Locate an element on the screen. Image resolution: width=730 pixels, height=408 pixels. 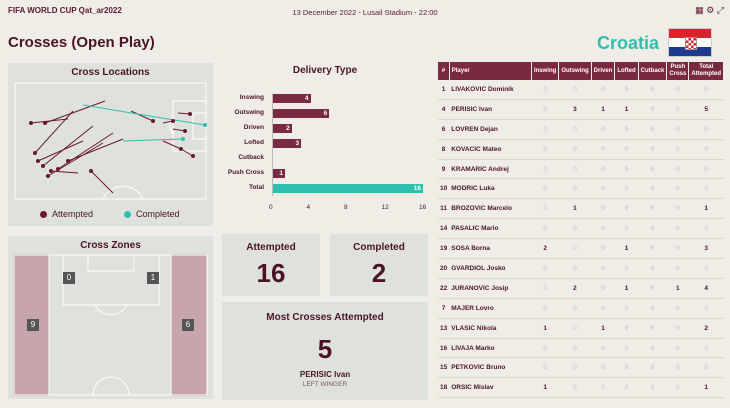
table-cell: 5 is located at coordinates (706, 109).